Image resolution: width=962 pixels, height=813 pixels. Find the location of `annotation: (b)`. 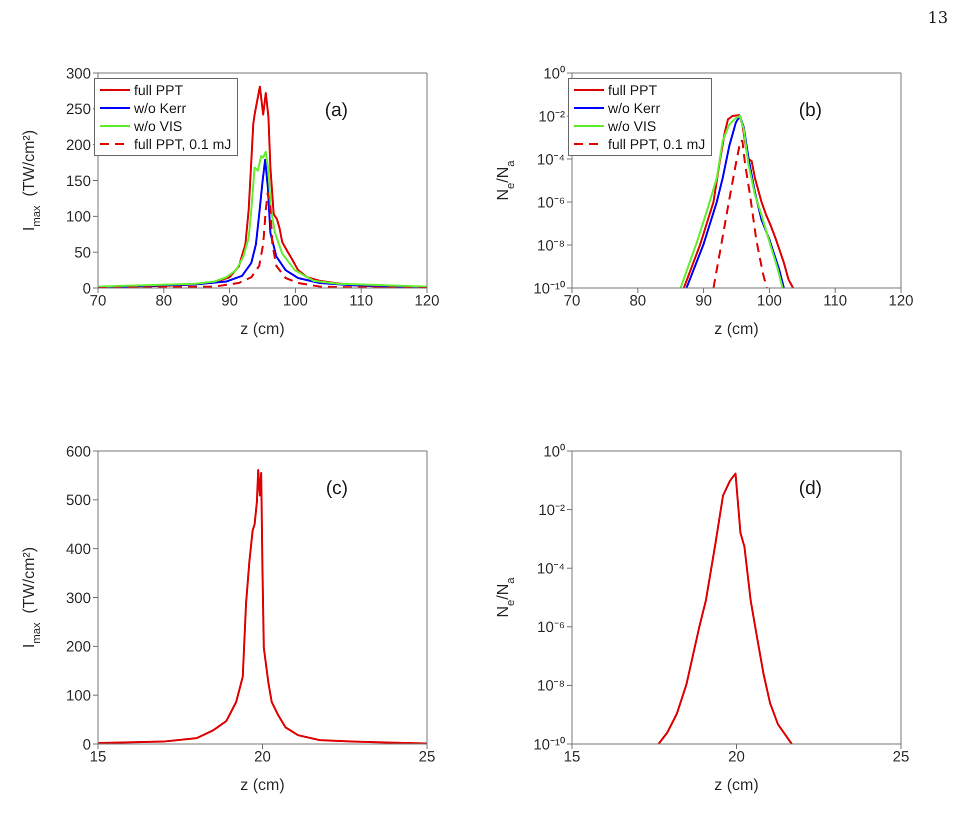

annotation: (b) is located at coordinates (810, 111).